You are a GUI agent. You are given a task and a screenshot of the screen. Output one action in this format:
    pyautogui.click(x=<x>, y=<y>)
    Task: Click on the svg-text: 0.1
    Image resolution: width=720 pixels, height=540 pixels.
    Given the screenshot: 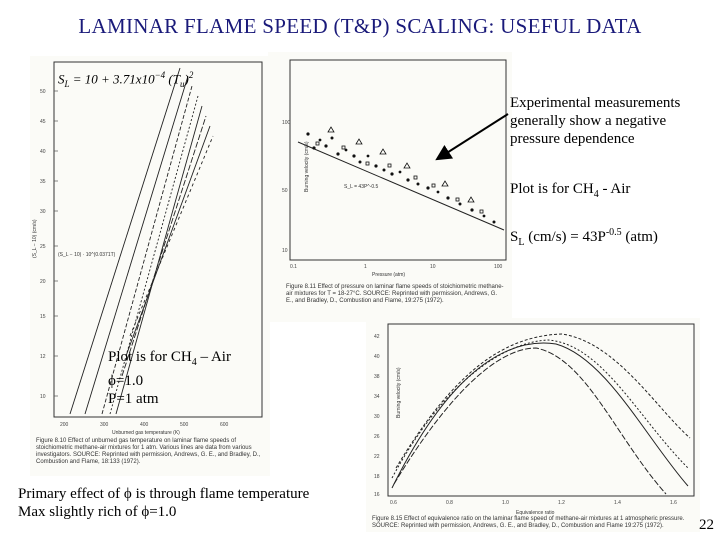 What is the action you would take?
    pyautogui.click(x=293, y=267)
    